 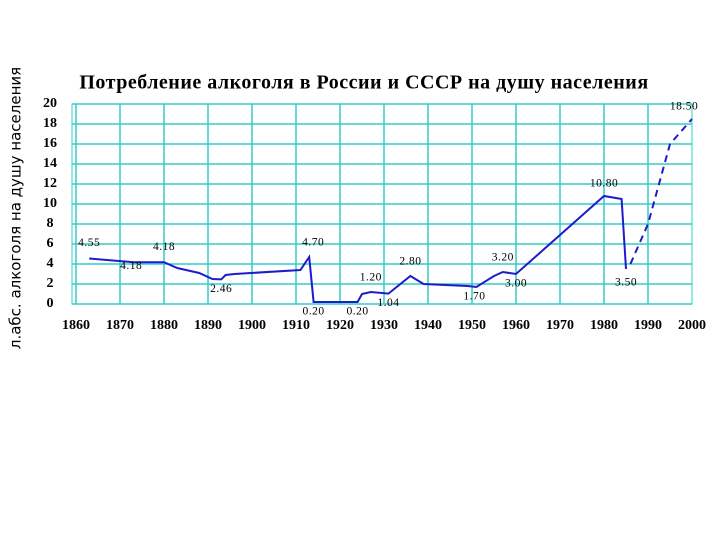 I want to click on data-label: 1.04, so click(x=388, y=303).